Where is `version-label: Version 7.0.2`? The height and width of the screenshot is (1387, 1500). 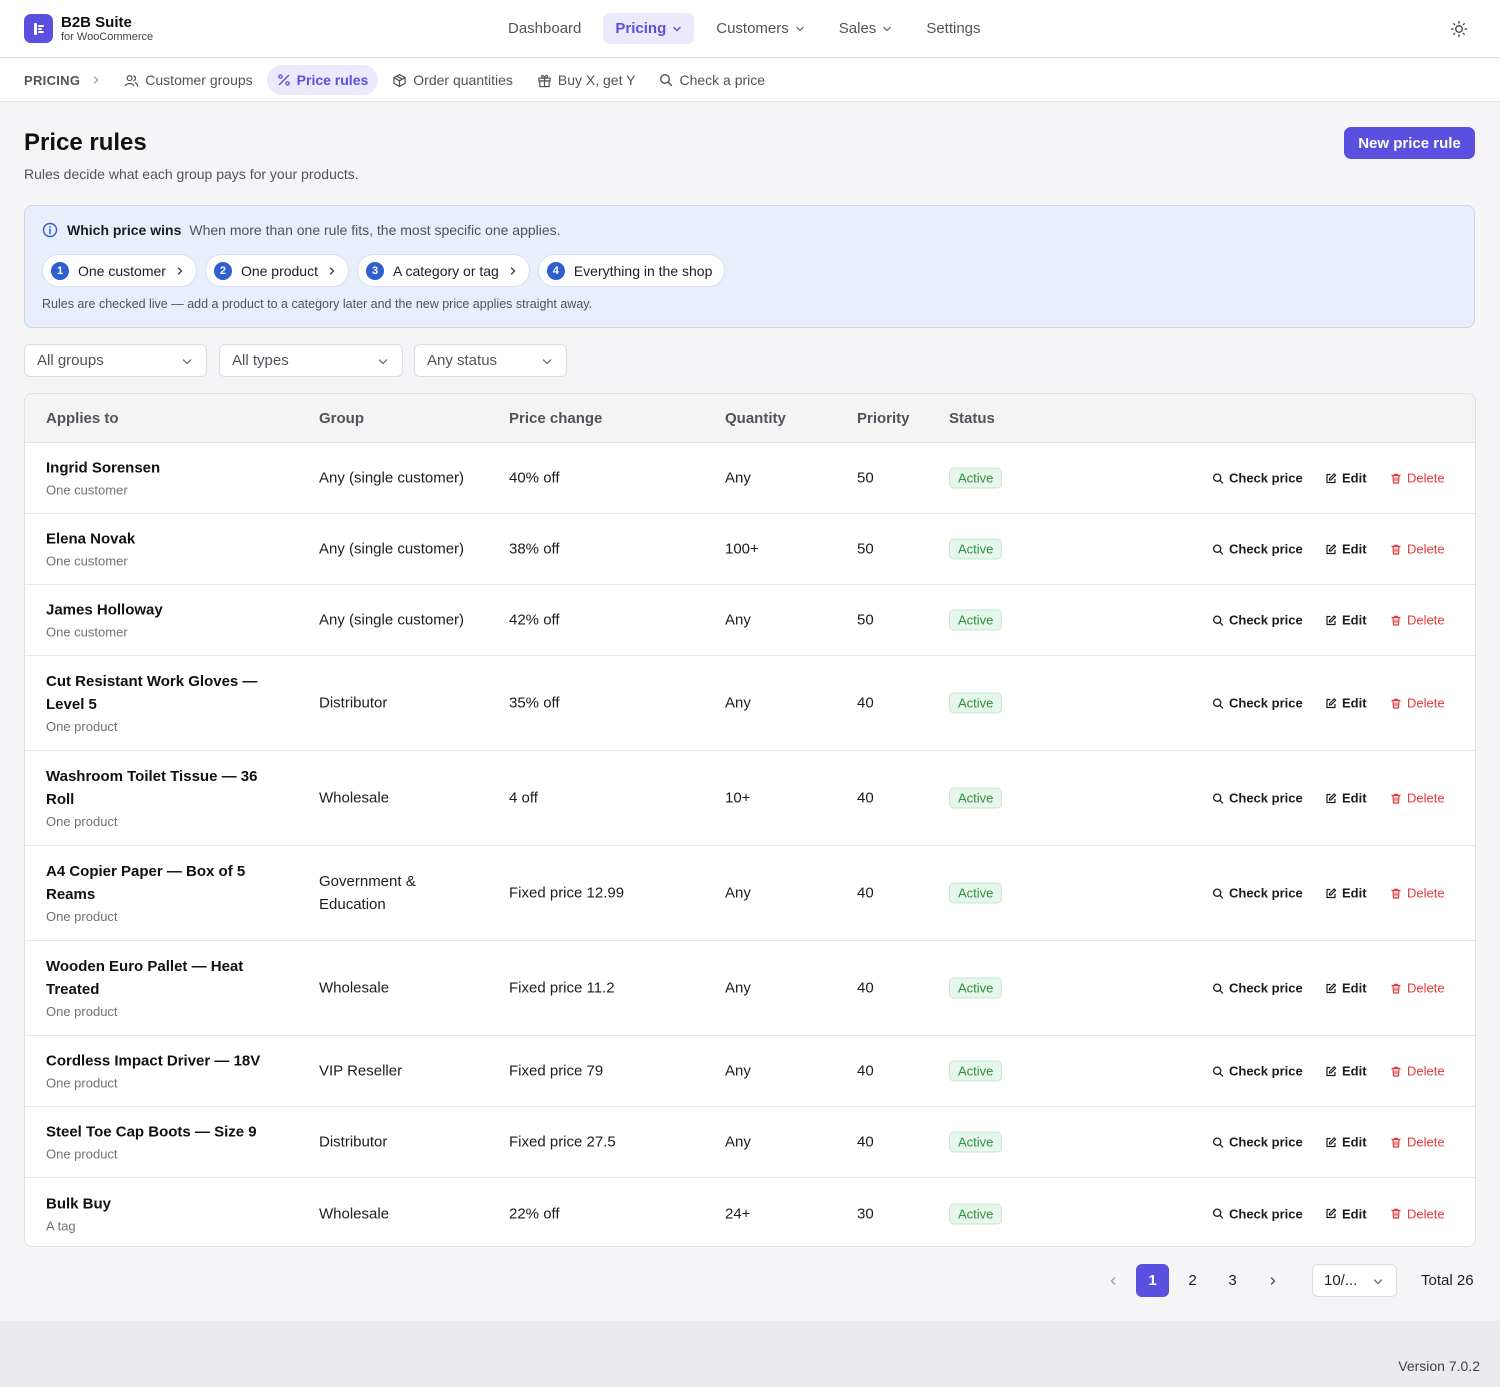 version-label: Version 7.0.2 is located at coordinates (1439, 1366).